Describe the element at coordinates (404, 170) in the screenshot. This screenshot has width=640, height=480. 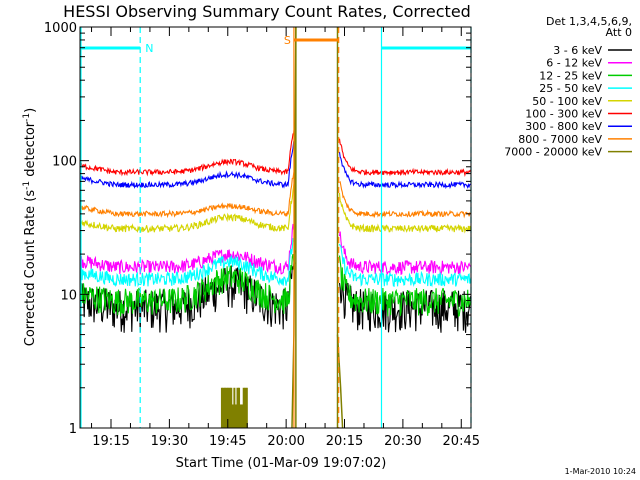
I see `series-line-6-post` at that location.